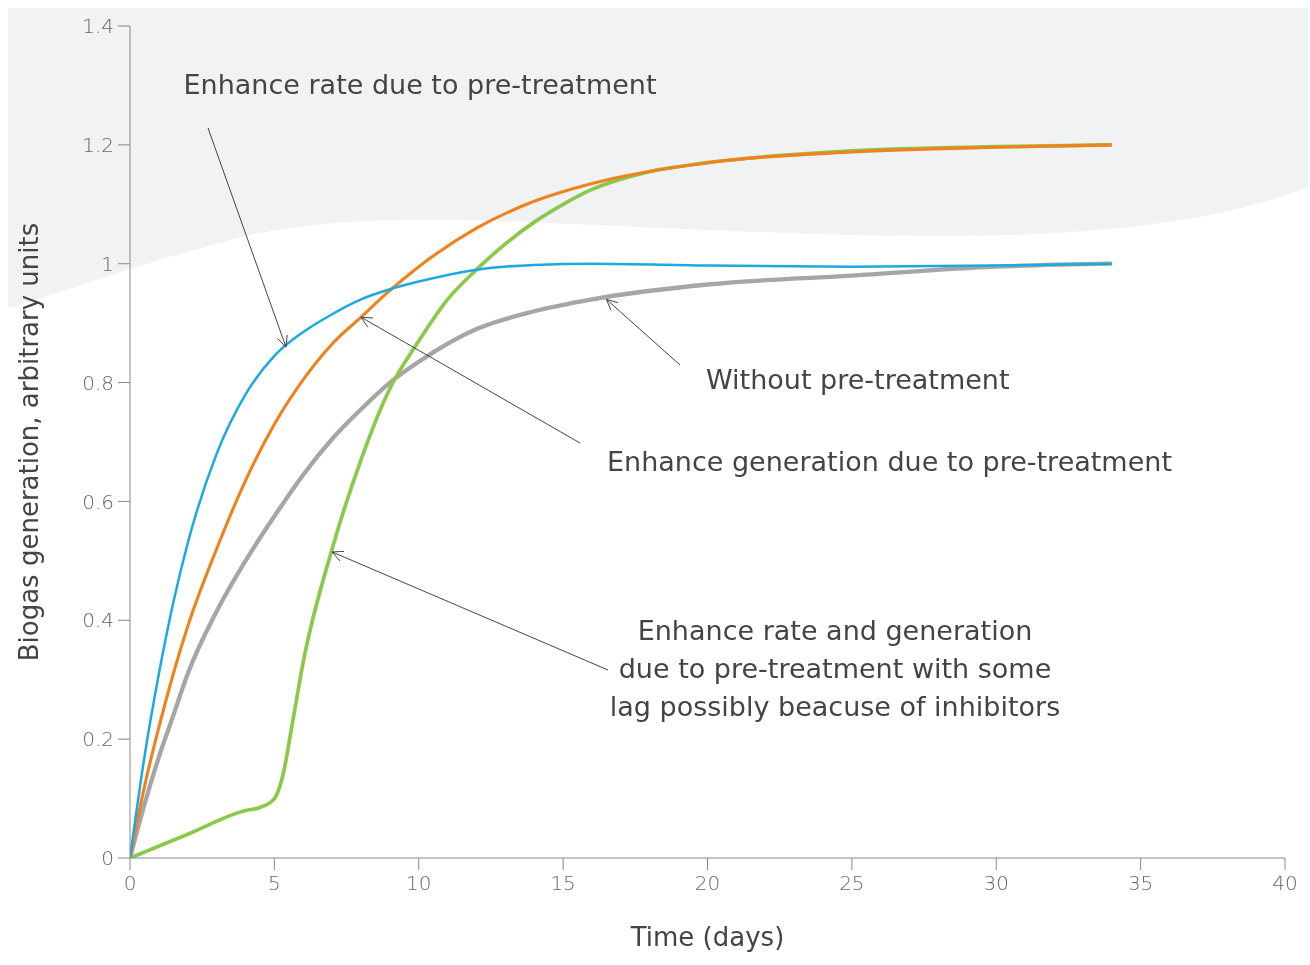 The height and width of the screenshot is (965, 1310). I want to click on y-tick-label: 0.4, so click(98, 620).